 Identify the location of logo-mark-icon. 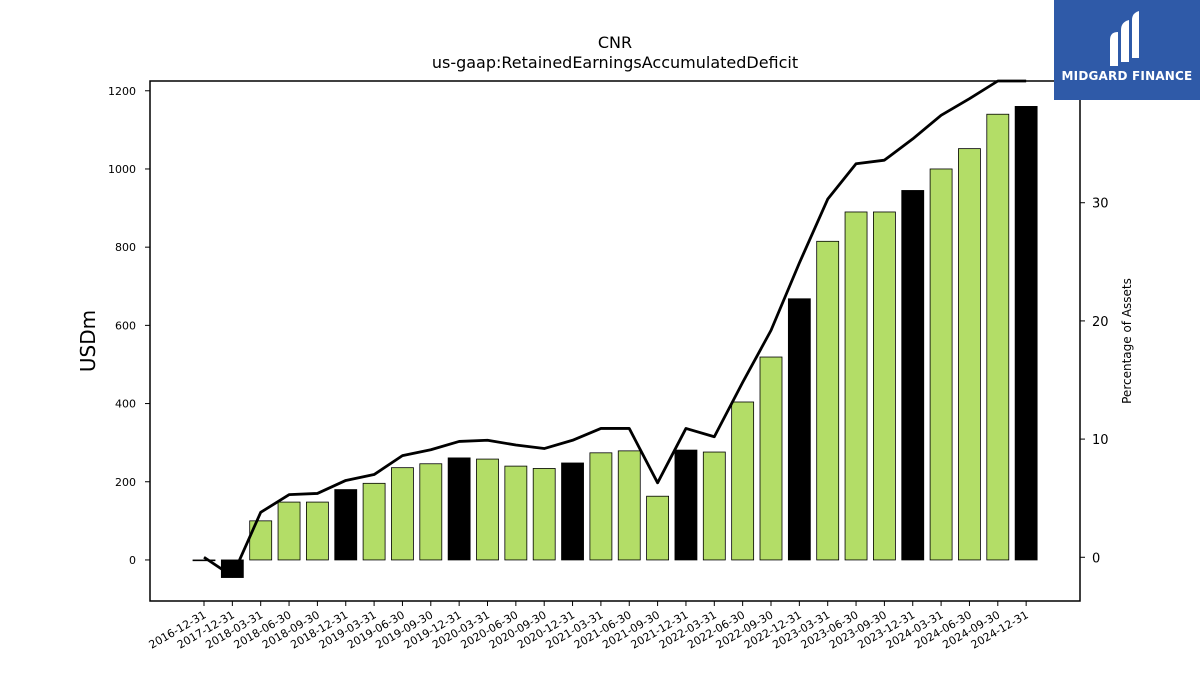
(1124, 38).